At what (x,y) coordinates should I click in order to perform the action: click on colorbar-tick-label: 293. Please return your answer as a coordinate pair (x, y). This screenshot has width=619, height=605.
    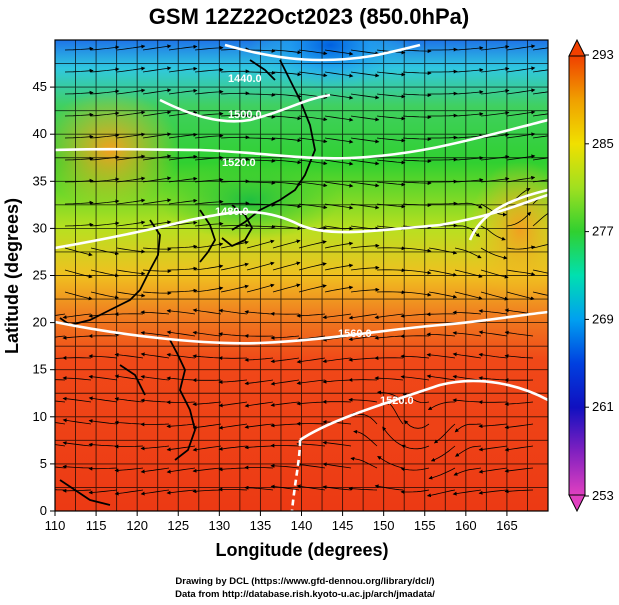
    Looking at the image, I should click on (603, 54).